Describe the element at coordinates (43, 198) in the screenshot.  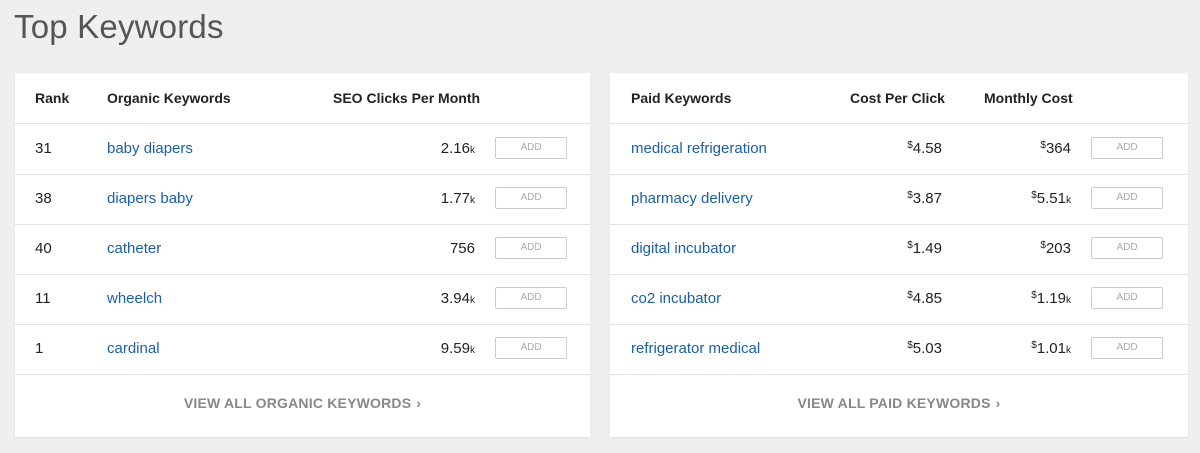
I see `rank-value: 38` at that location.